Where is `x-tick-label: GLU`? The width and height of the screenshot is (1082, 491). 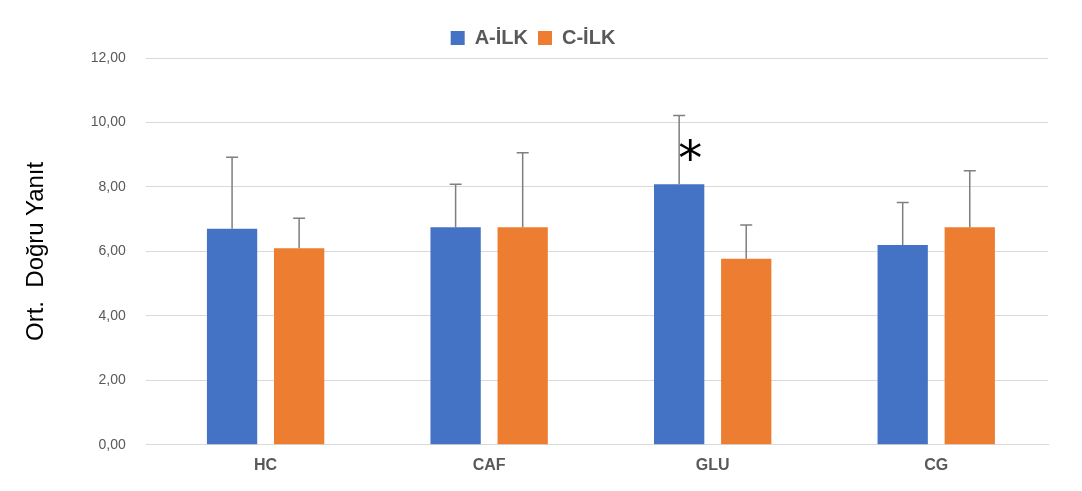
x-tick-label: GLU is located at coordinates (712, 464).